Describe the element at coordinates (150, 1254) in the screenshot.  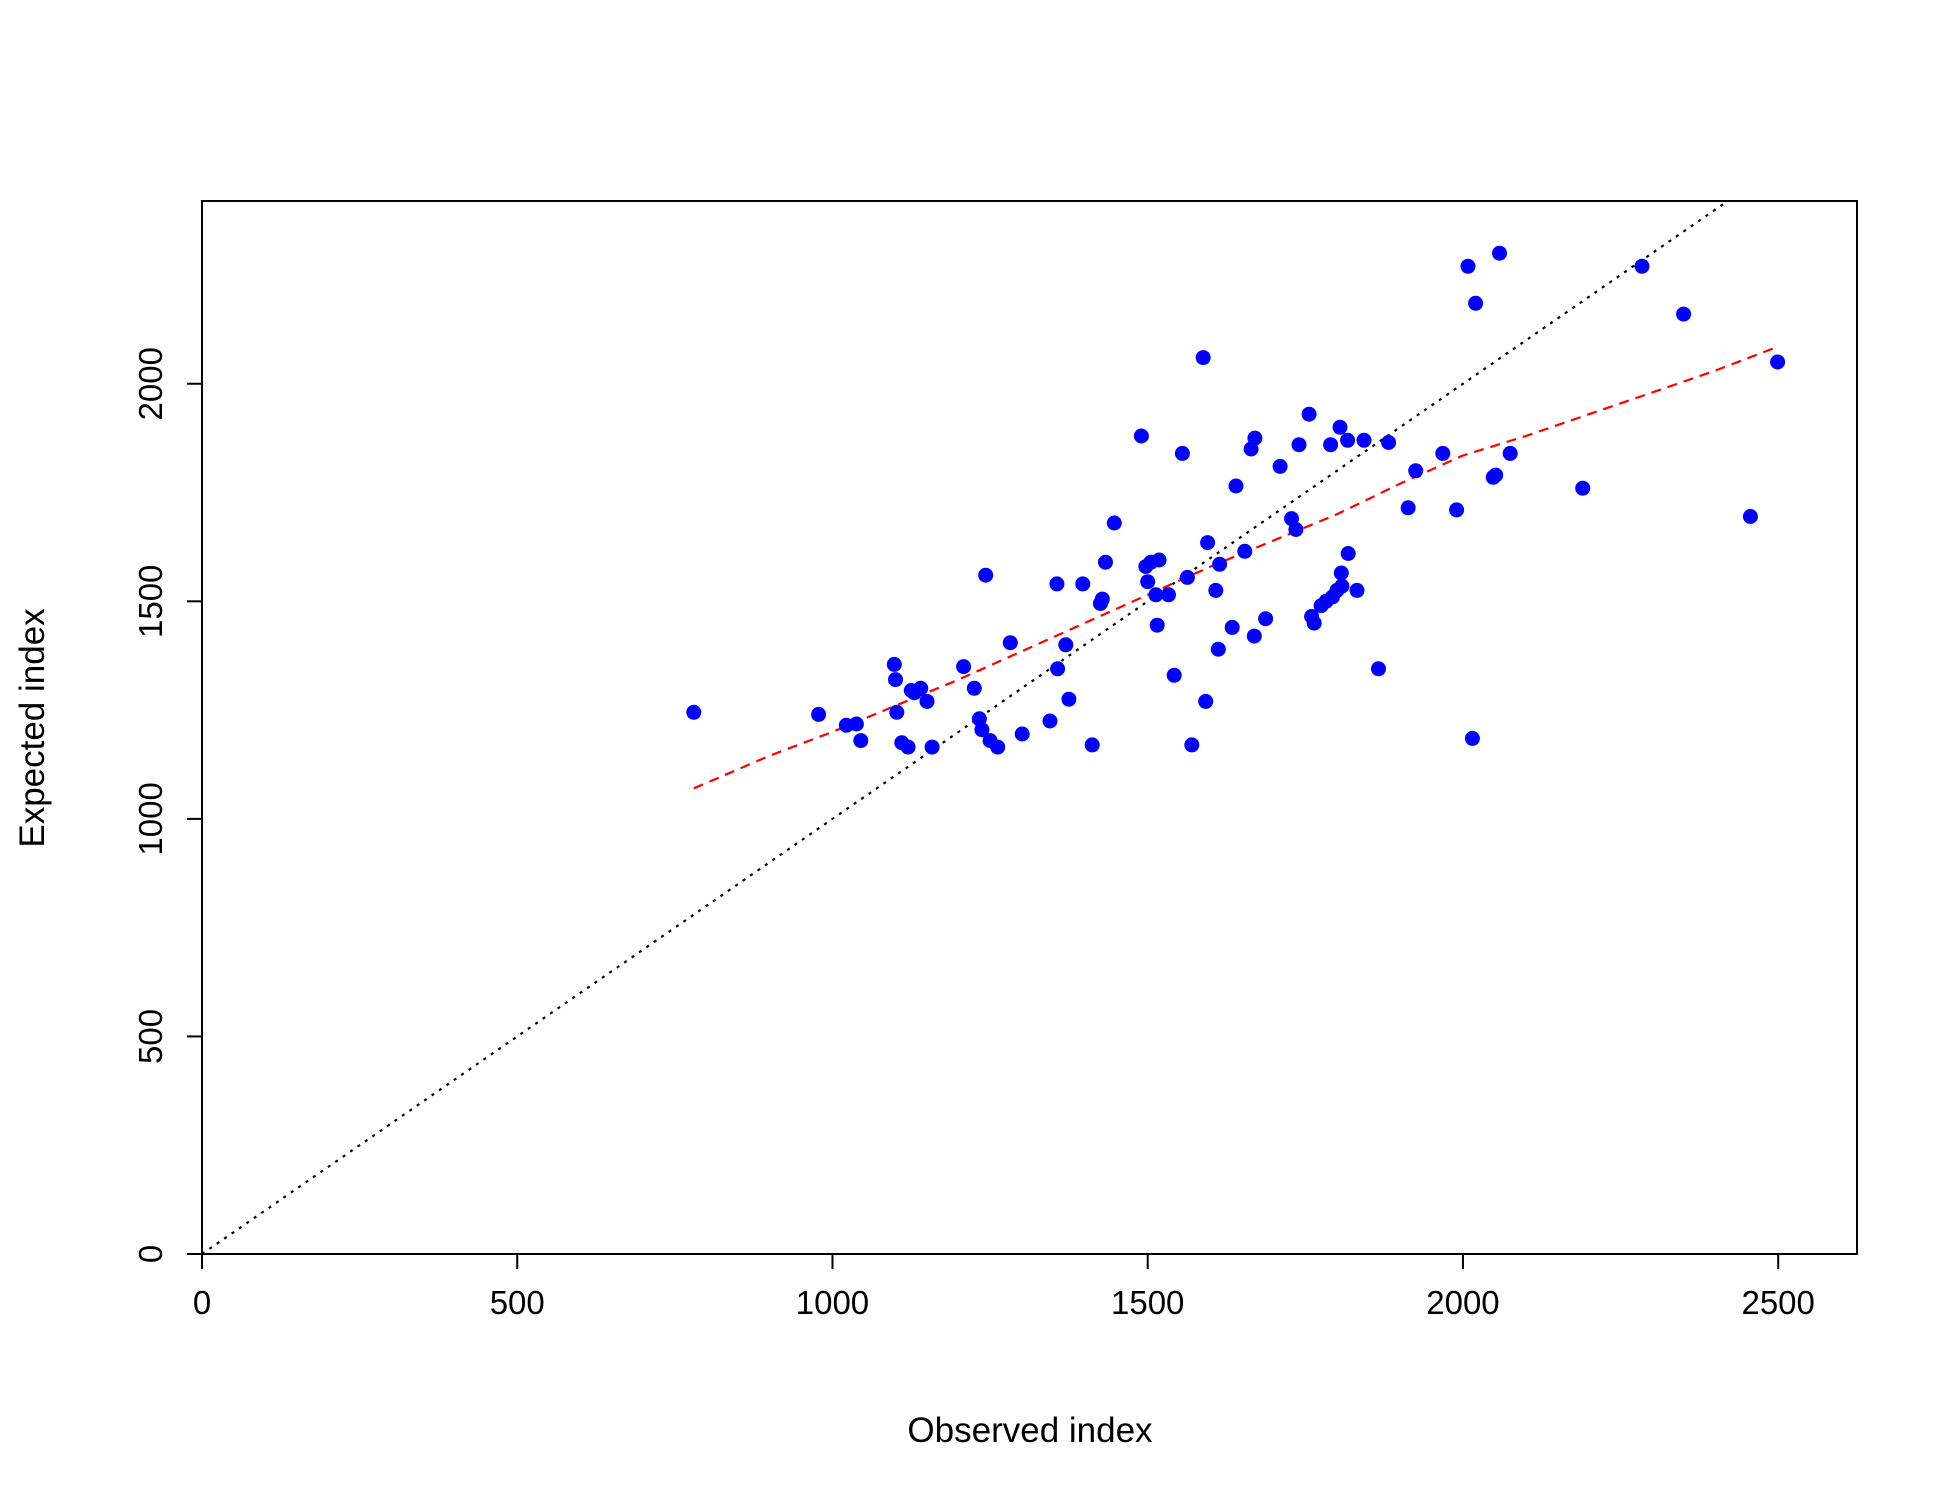
I see `y-tick-label: 0` at that location.